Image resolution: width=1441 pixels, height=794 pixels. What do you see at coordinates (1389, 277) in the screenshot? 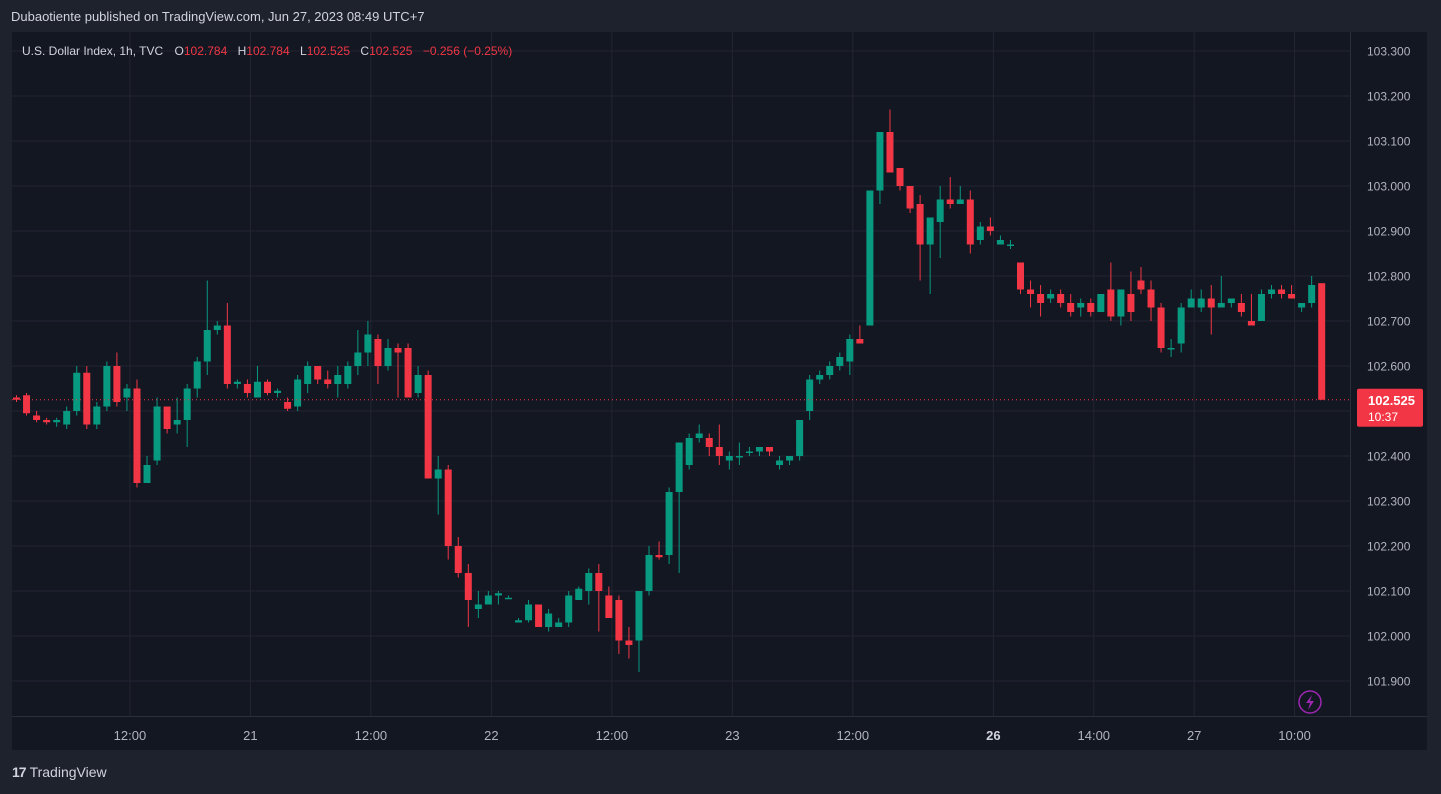
I see `price-tick-label: 102.800` at bounding box center [1389, 277].